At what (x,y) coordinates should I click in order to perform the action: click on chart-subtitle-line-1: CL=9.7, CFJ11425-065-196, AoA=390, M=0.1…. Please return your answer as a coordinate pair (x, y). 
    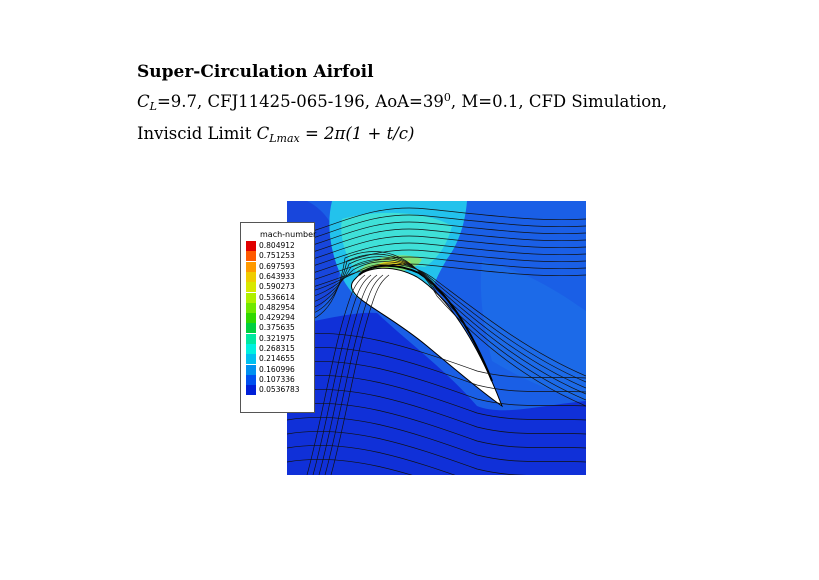
    Looking at the image, I should click on (457, 102).